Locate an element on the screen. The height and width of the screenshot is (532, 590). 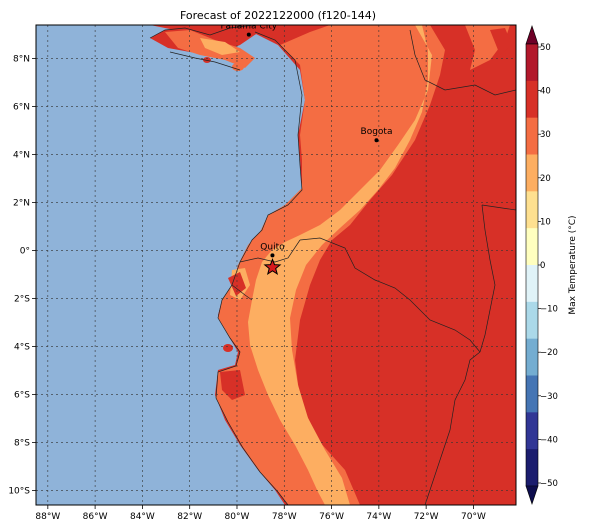
lon-tick-label: 70°W is located at coordinates (473, 517).